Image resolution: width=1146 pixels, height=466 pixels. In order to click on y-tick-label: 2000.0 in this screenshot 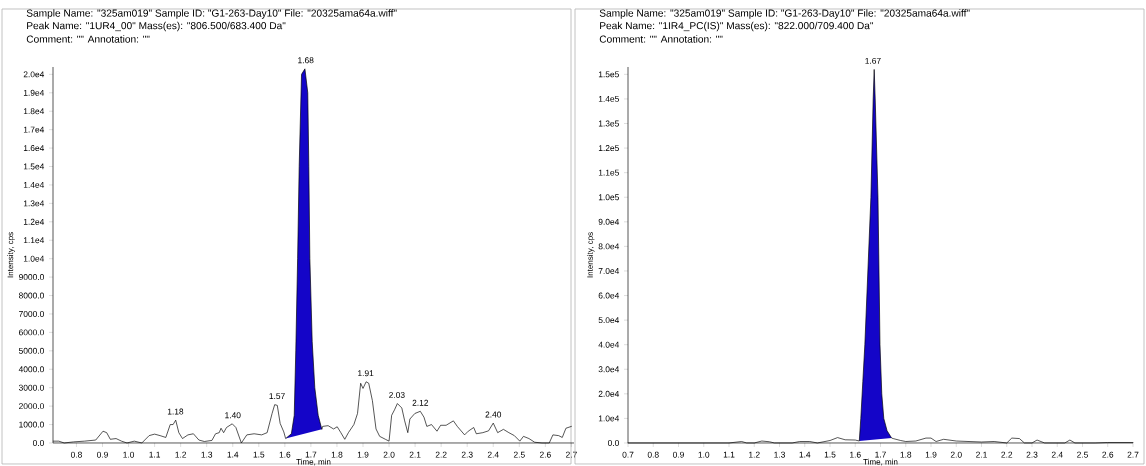, I will do `click(31, 406)`.